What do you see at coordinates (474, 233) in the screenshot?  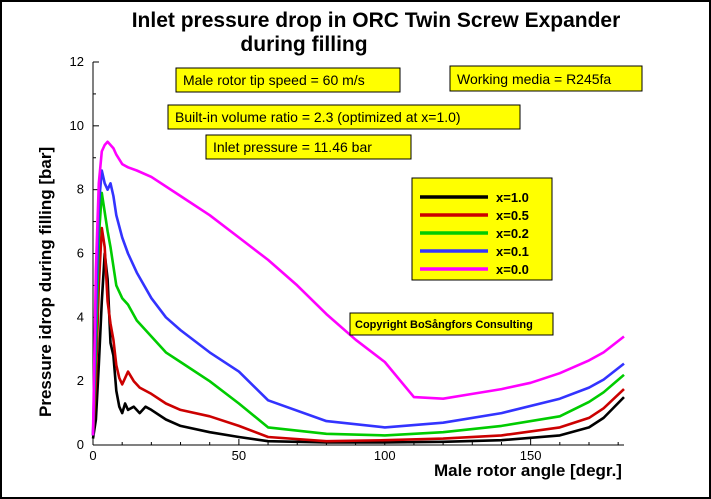 I see `legend: x=1.0 x=0.5 x=0.2 x=0.1 x=0.0` at bounding box center [474, 233].